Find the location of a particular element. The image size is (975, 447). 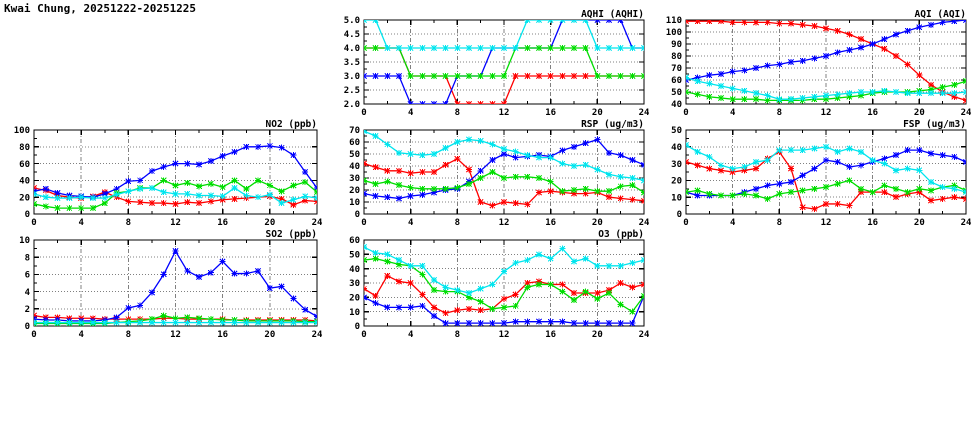

series-day1 is located at coordinates (826, 180).